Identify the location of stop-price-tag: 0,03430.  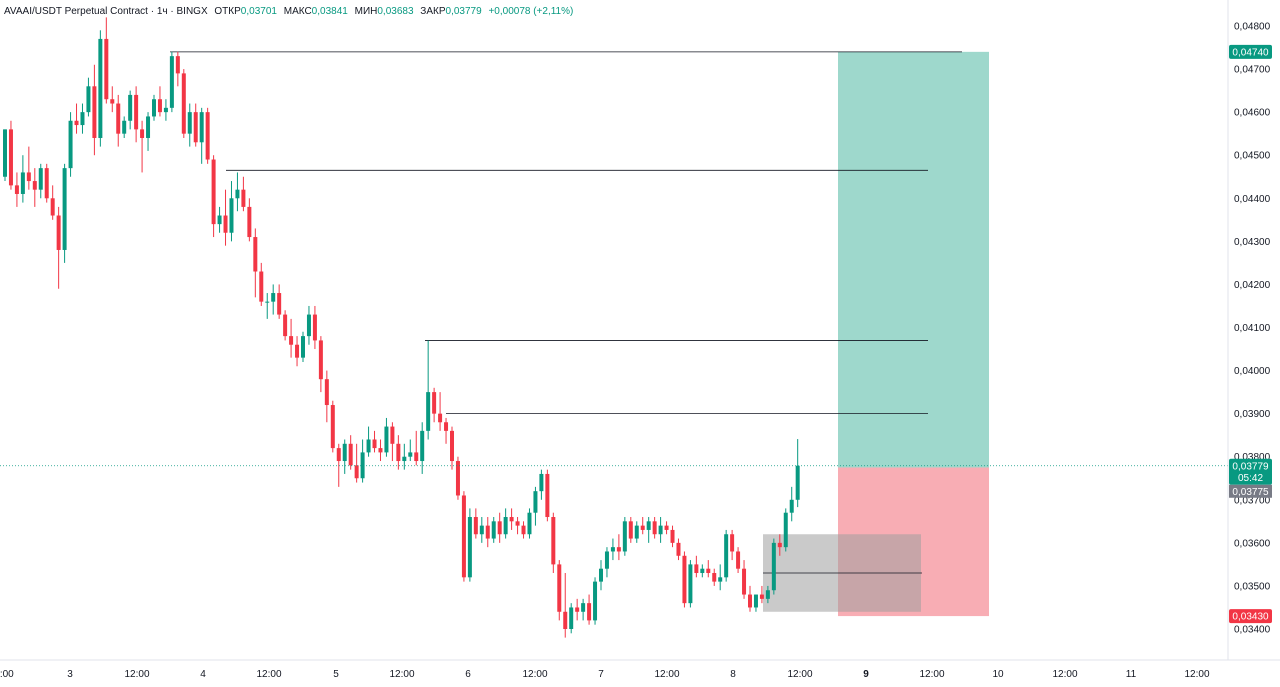
(1250, 617).